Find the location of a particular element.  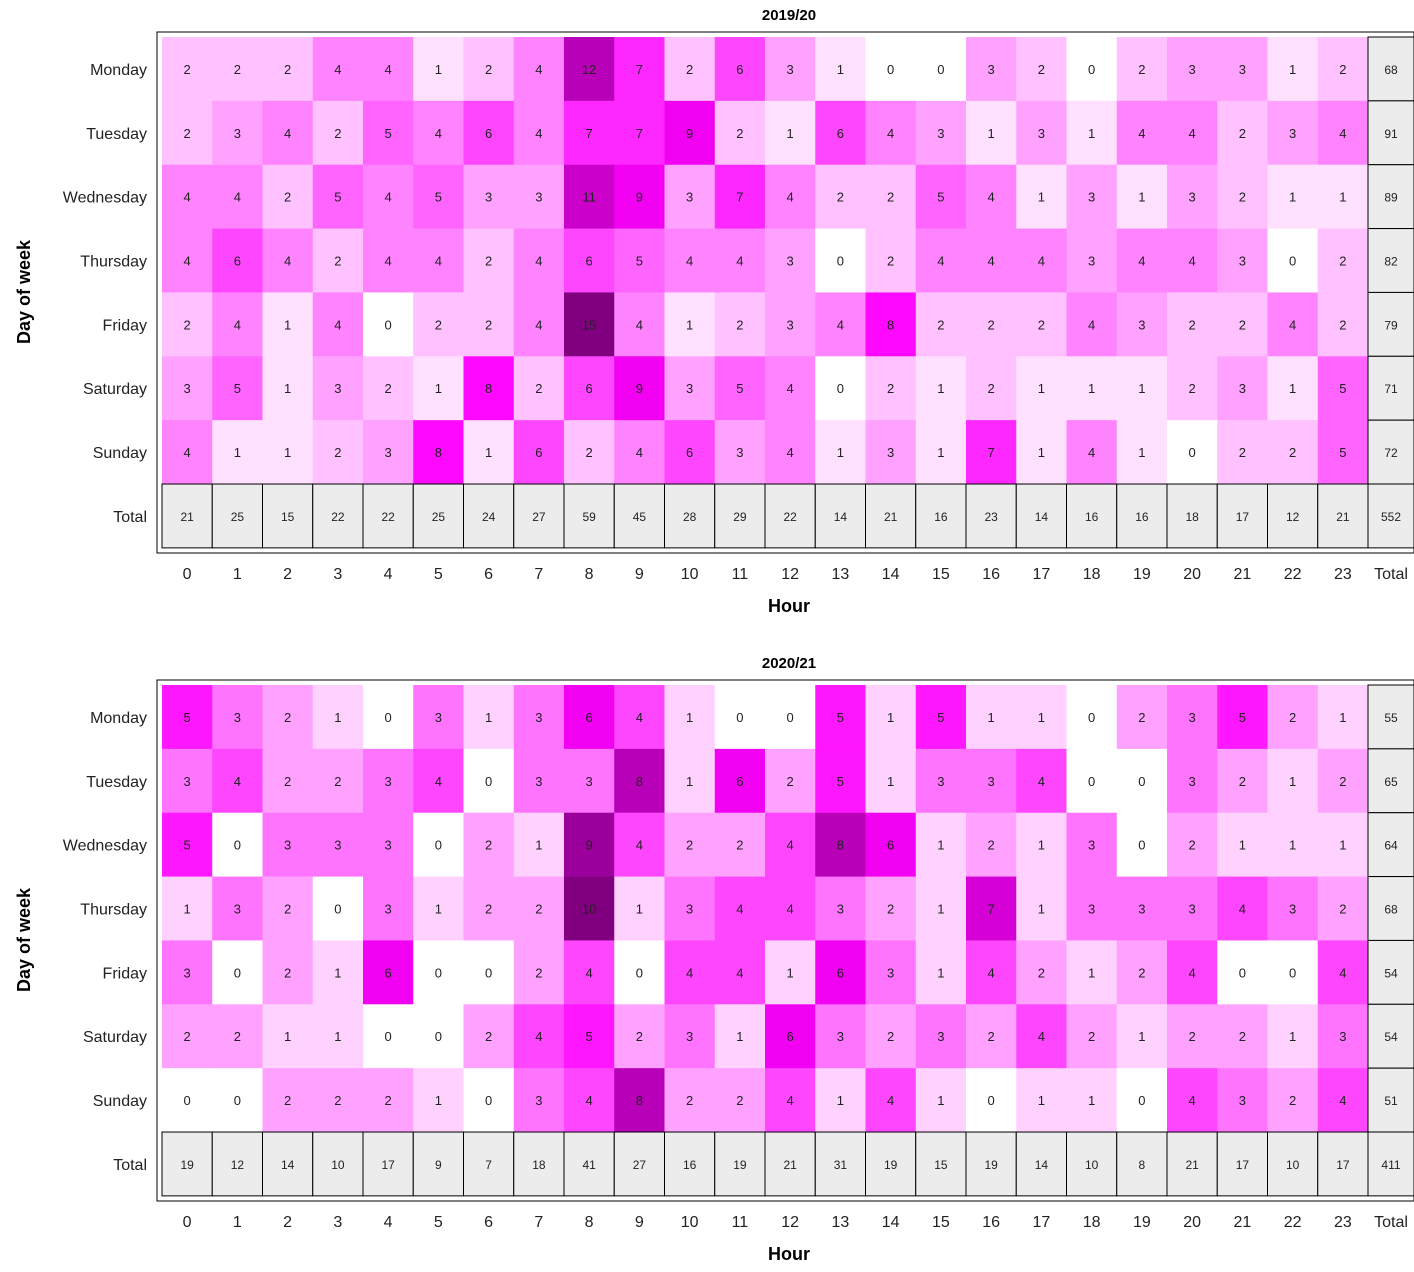

x-tick-label: 1 is located at coordinates (237, 1222).